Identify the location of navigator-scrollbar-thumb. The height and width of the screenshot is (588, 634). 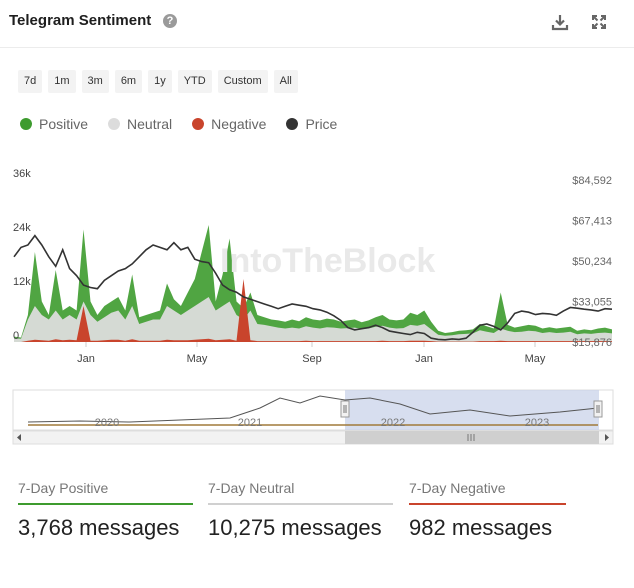
(472, 437).